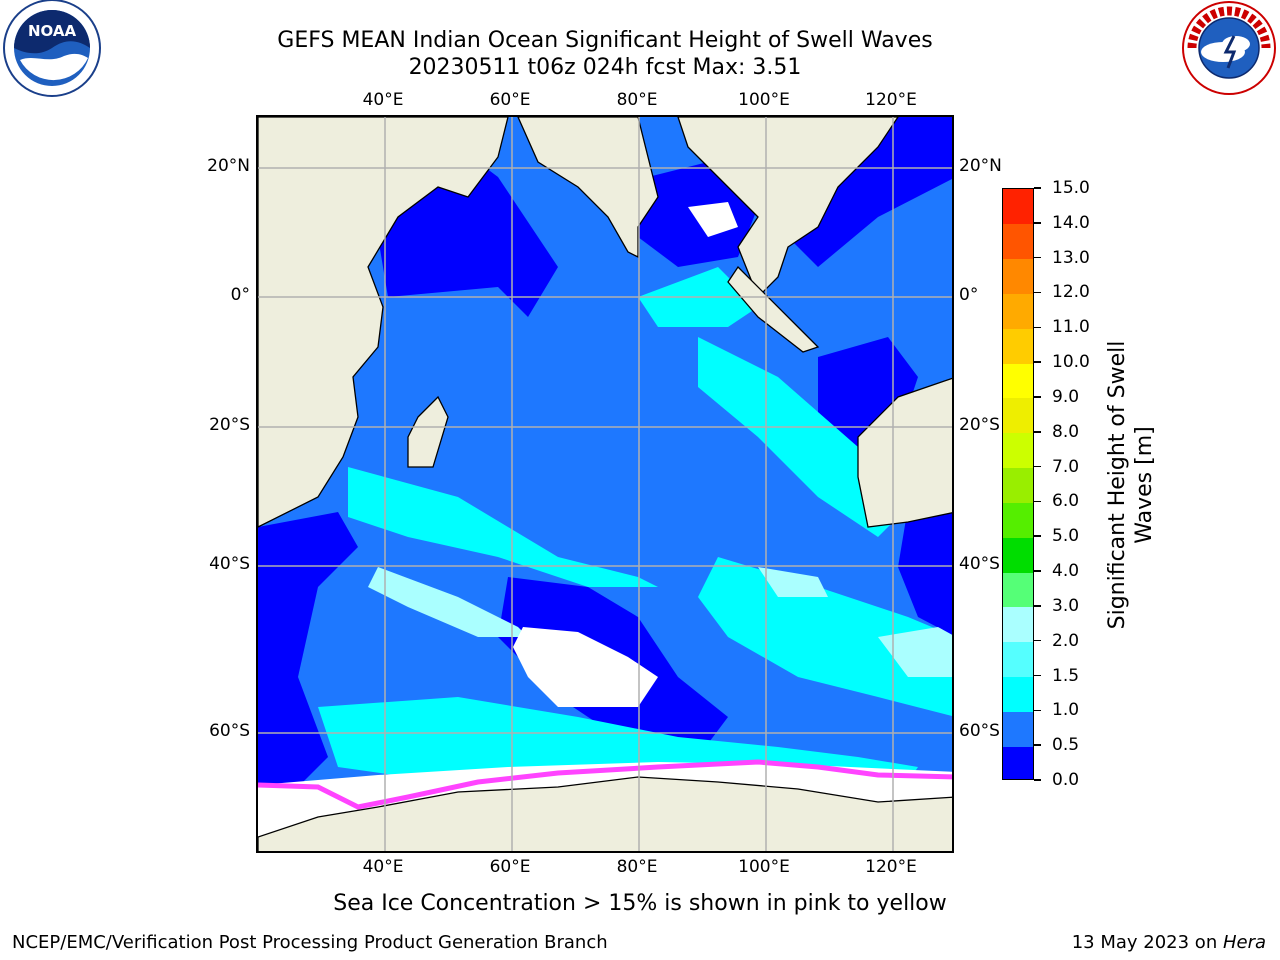 This screenshot has height=960, width=1280. Describe the element at coordinates (1066, 640) in the screenshot. I see `colorbar-tick-label: 2.0` at that location.